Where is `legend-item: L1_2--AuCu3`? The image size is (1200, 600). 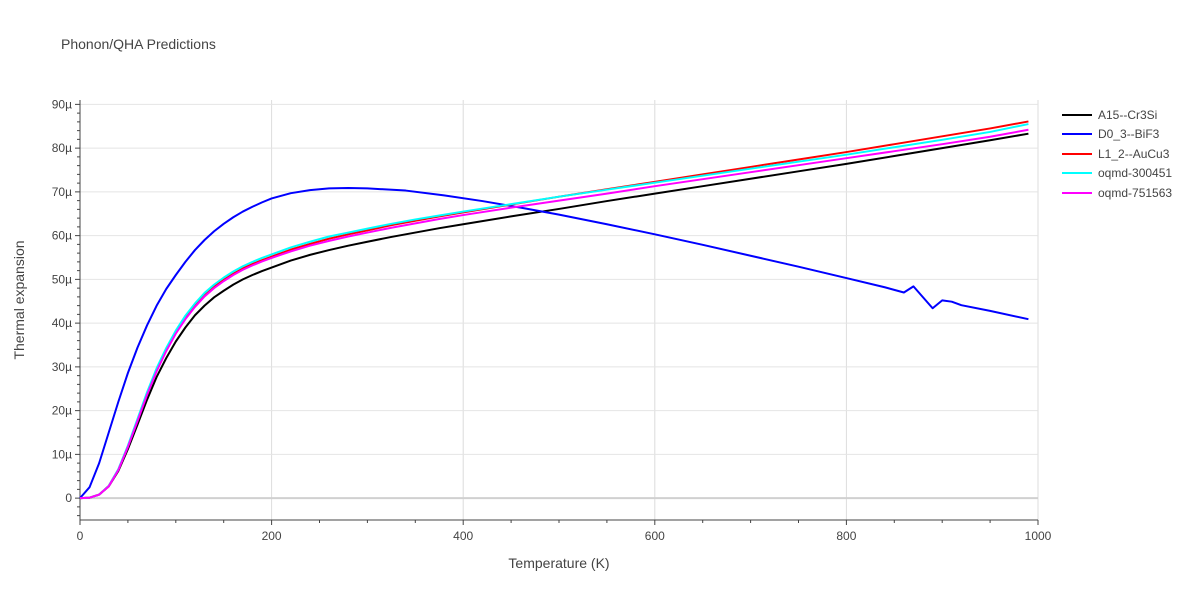 legend-item: L1_2--AuCu3 is located at coordinates (1117, 154).